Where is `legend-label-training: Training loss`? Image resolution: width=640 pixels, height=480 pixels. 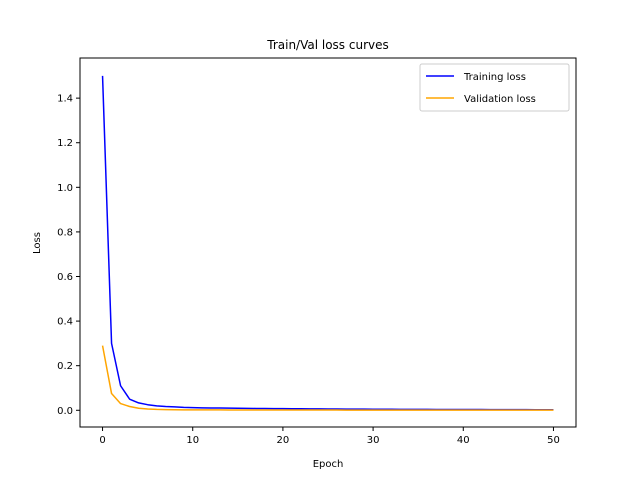
legend-label-training: Training loss is located at coordinates (494, 77).